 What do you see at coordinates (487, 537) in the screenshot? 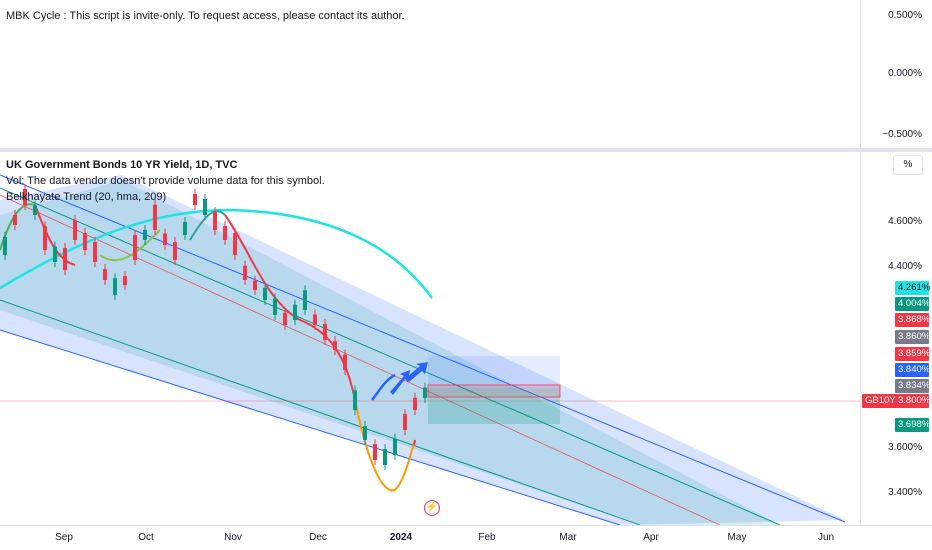
I see `time-label-feb: Feb` at bounding box center [487, 537].